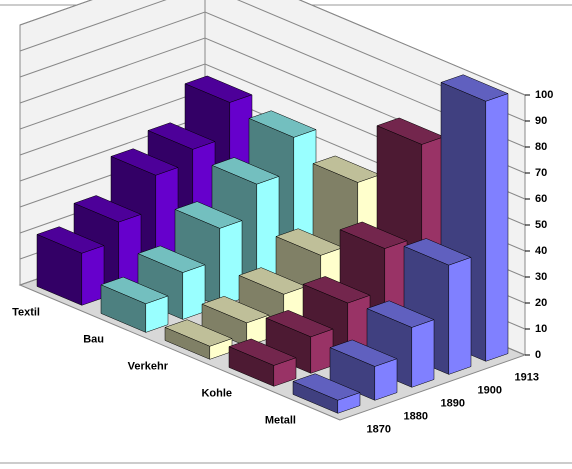  What do you see at coordinates (541, 303) in the screenshot?
I see `y-tick-label: 20` at bounding box center [541, 303].